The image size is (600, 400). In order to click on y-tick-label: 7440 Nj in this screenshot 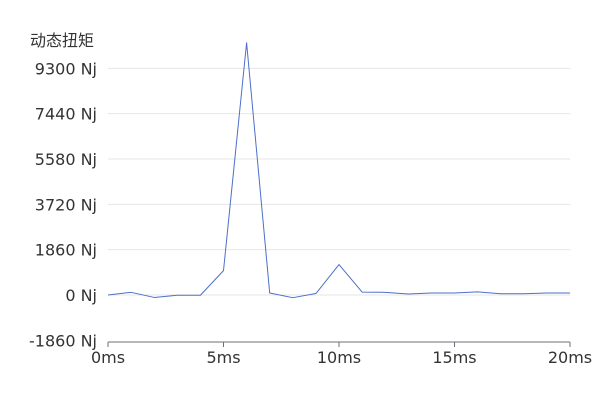, I will do `click(66, 114)`.